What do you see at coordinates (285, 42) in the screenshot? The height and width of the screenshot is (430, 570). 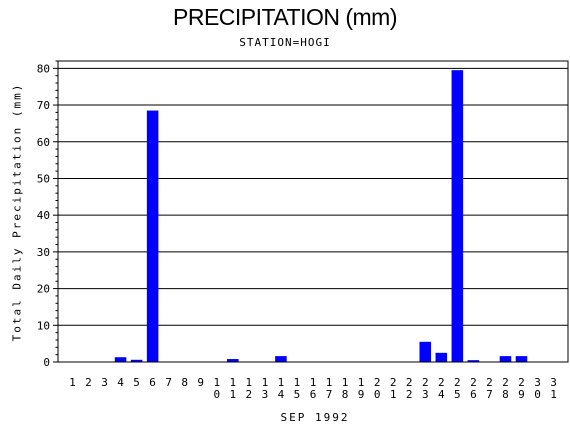 I see `chart-subtitle: STATION=HOGI` at bounding box center [285, 42].